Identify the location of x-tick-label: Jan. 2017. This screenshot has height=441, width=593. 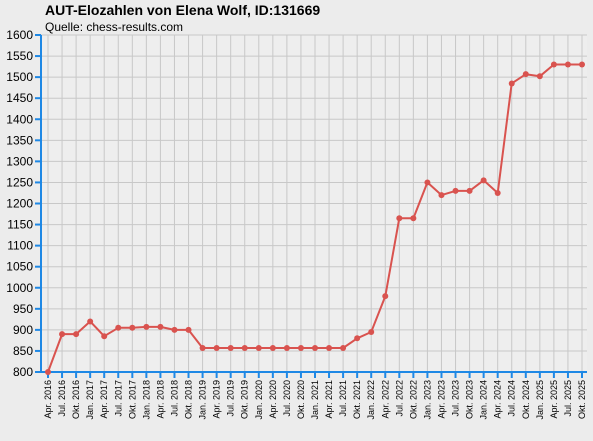
(90, 400).